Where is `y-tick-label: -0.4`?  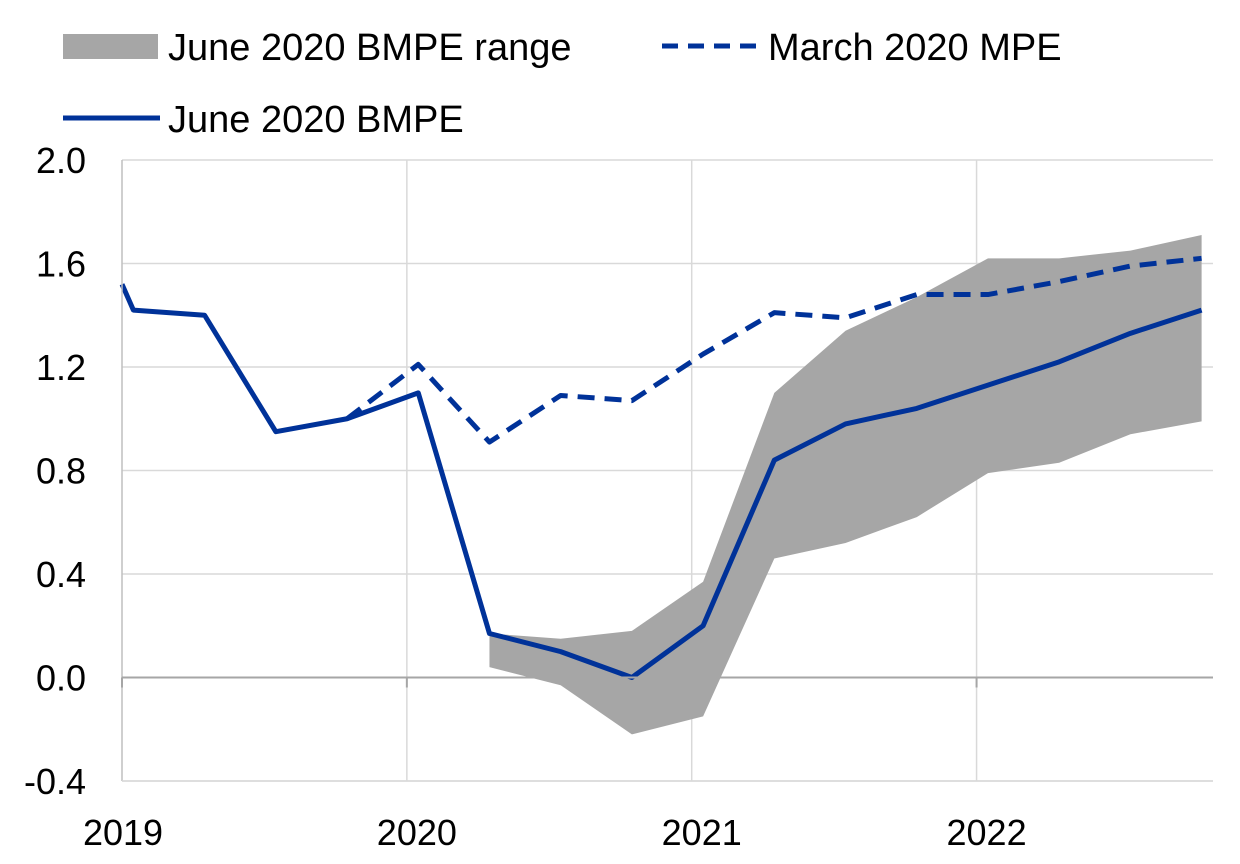
y-tick-label: -0.4 is located at coordinates (55, 781).